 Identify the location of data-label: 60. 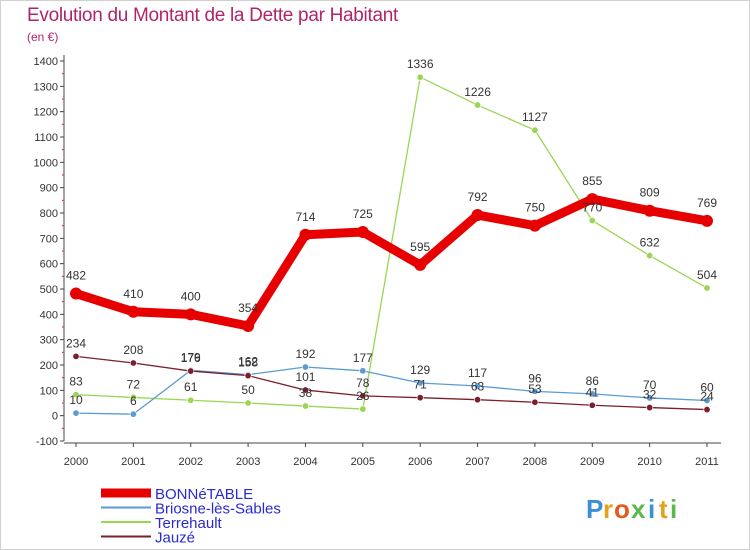
(707, 387).